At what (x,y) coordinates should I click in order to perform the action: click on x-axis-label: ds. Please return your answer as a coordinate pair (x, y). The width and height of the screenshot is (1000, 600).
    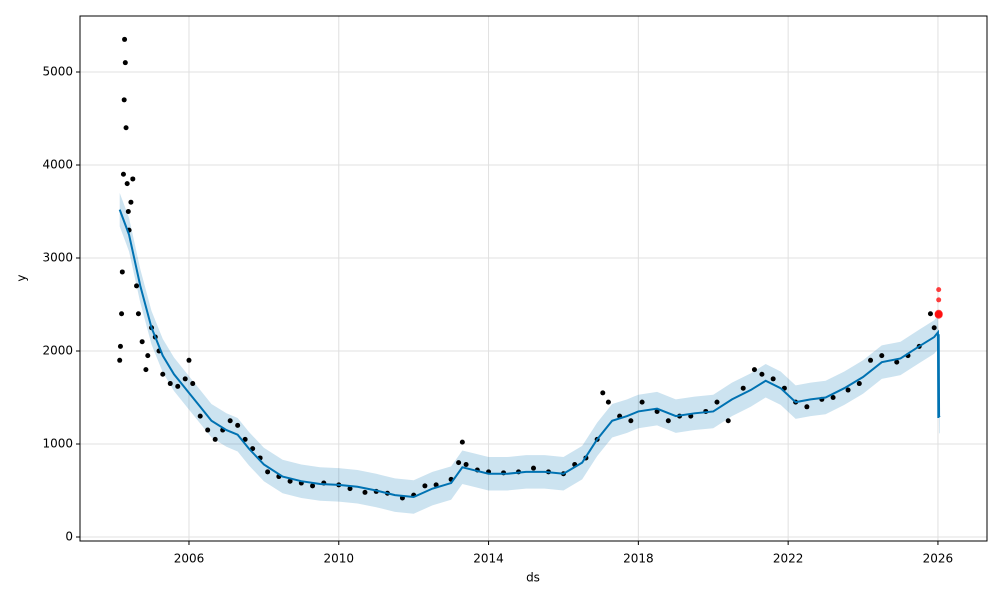
    Looking at the image, I should click on (533, 578).